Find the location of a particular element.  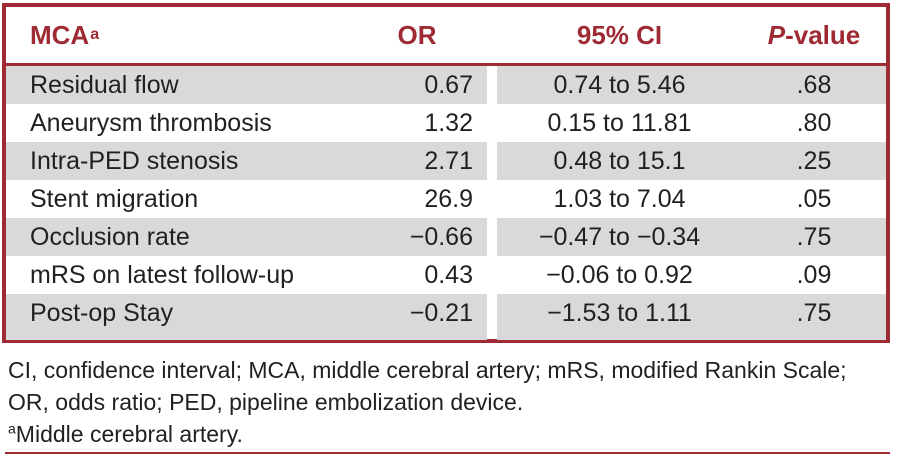

footnote-a: aMiddle cerebral artery. is located at coordinates (449, 434).